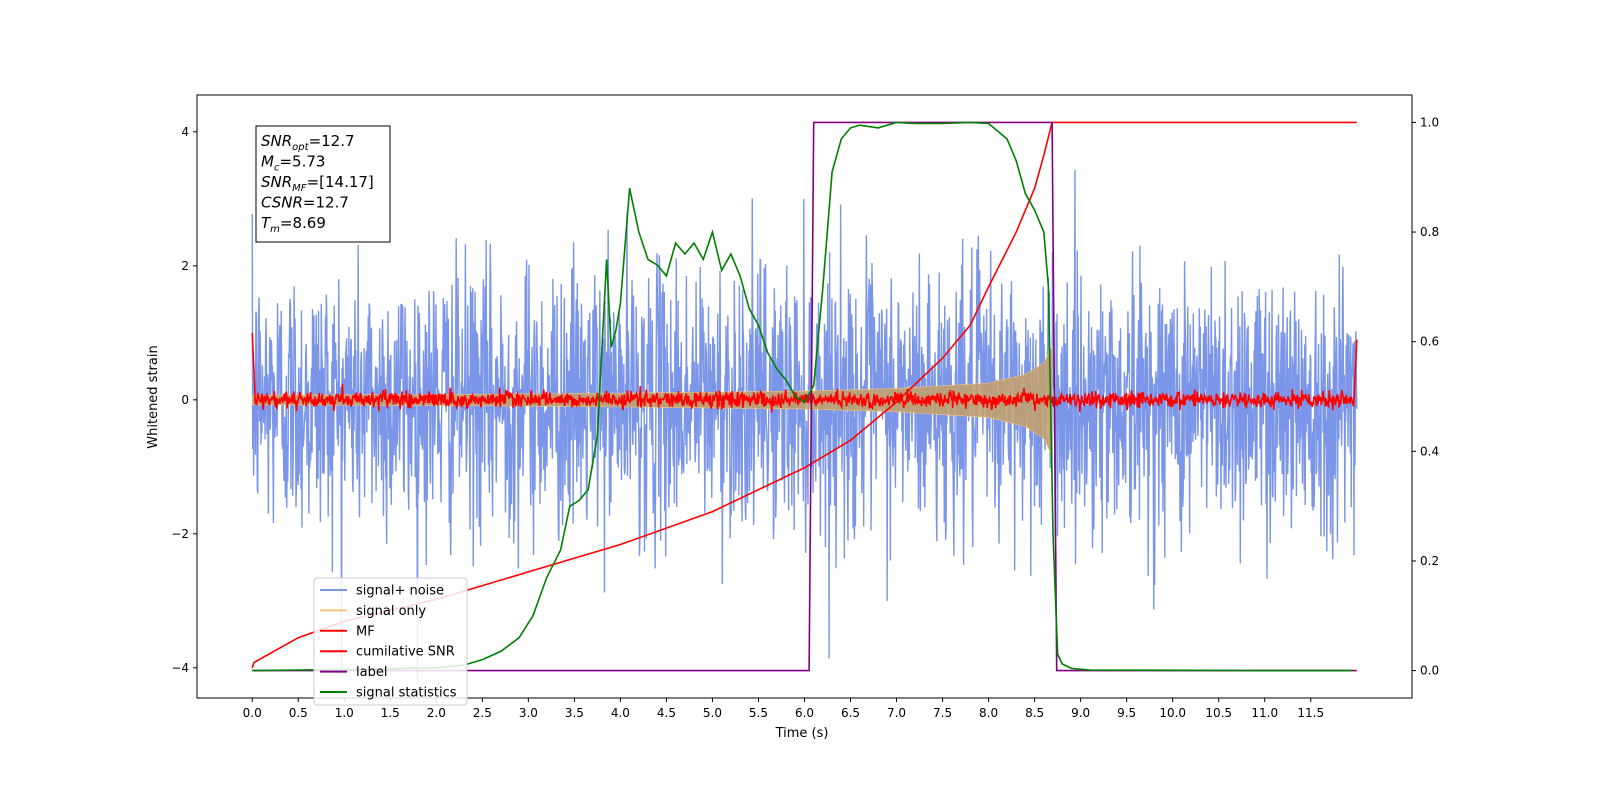 The width and height of the screenshot is (1600, 800). What do you see at coordinates (1429, 671) in the screenshot?
I see `y2-tick-label: 0.0` at bounding box center [1429, 671].